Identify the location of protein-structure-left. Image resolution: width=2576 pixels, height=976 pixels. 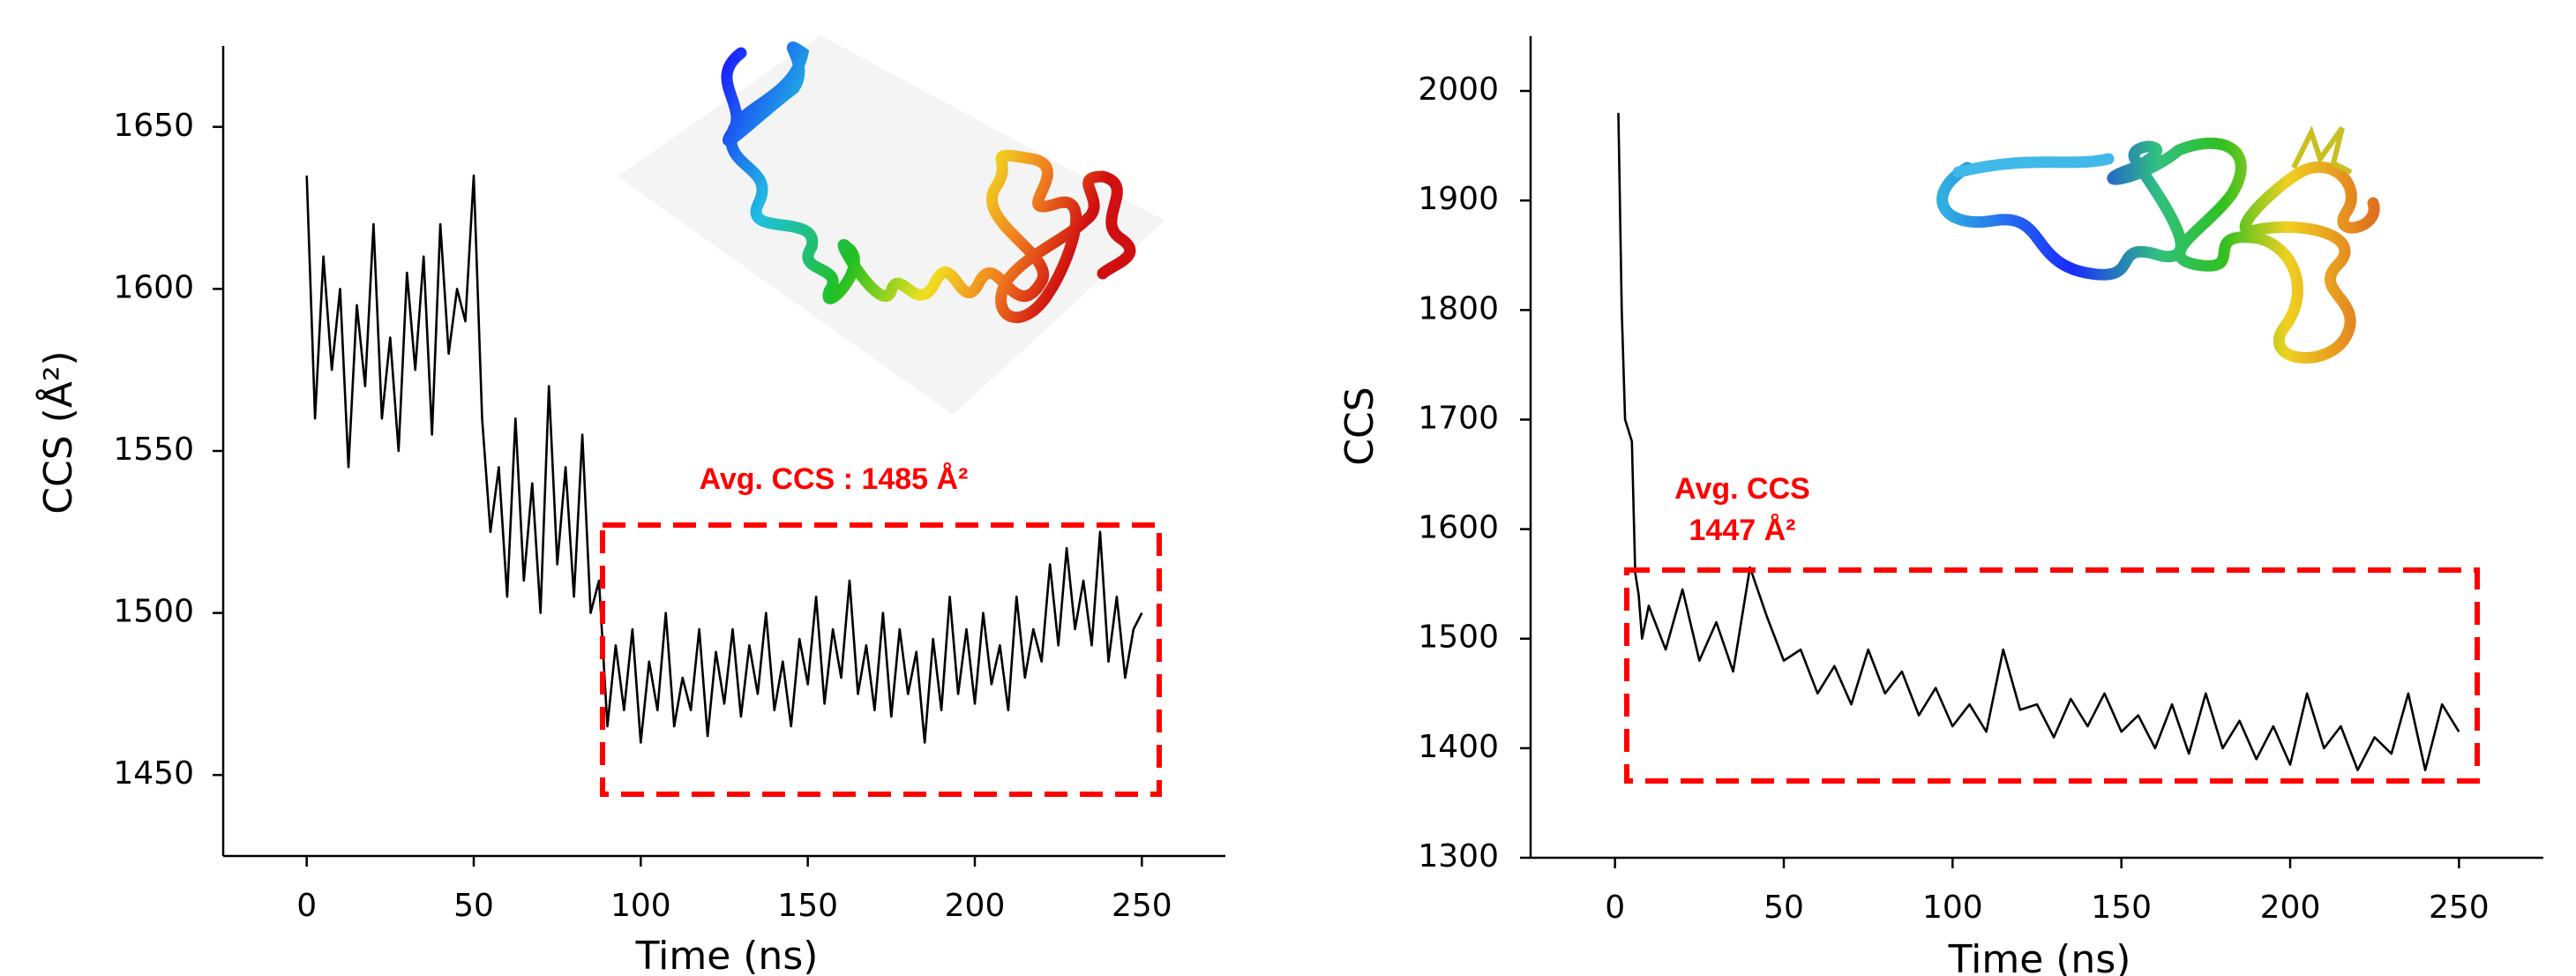
(891, 225).